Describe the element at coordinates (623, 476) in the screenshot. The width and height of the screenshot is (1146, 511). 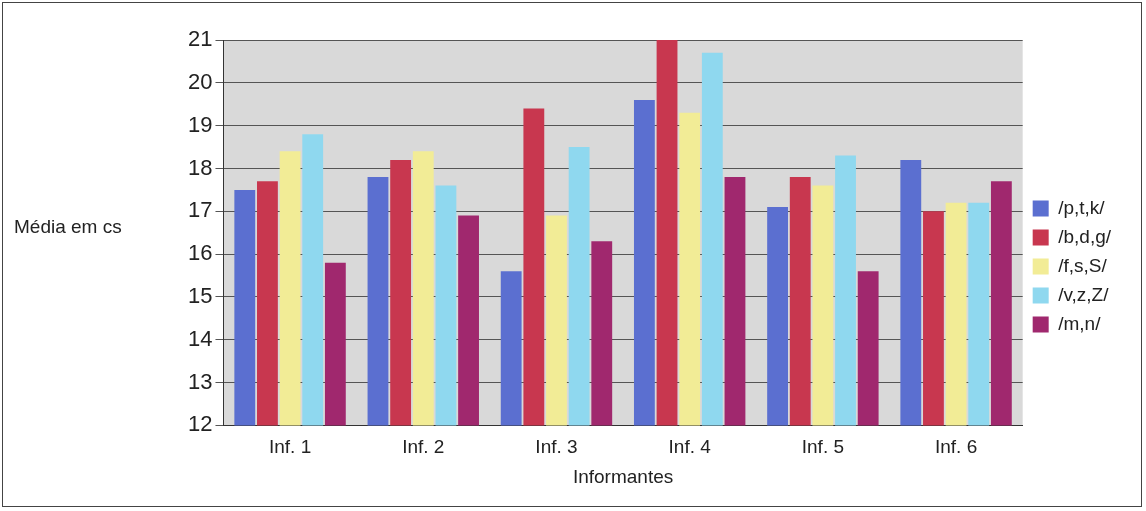
I see `x-axis-title: Informantes` at that location.